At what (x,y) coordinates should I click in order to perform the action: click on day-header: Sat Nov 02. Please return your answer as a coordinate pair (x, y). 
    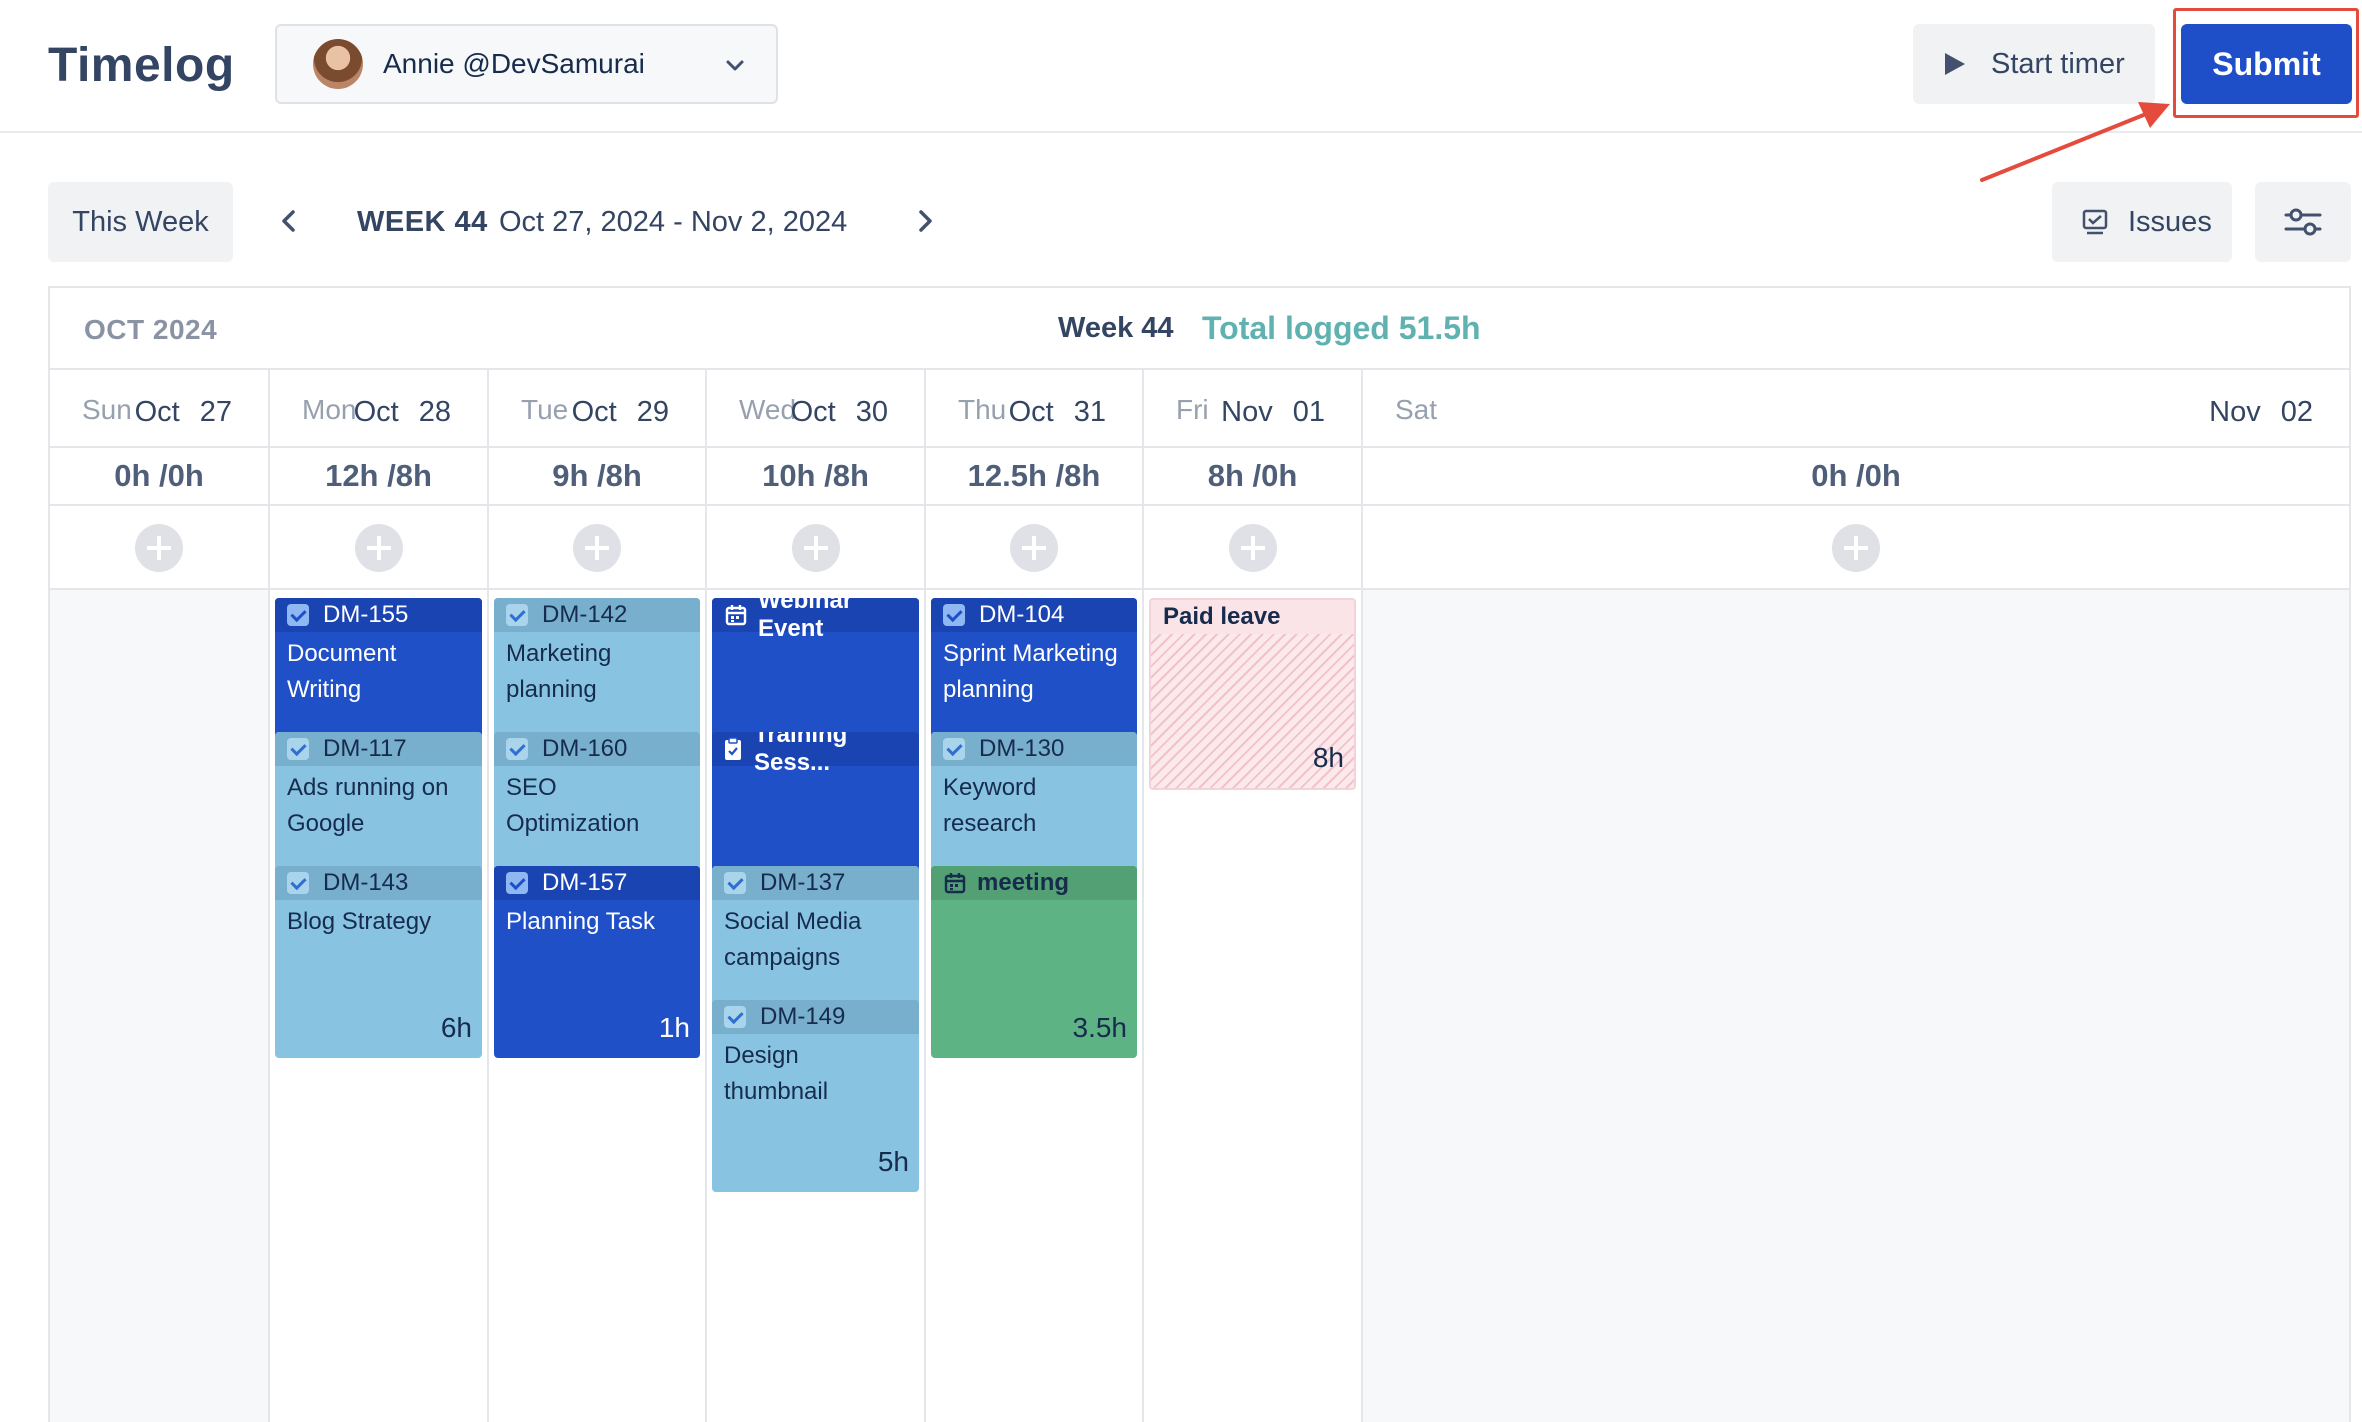
    Looking at the image, I should click on (1856, 409).